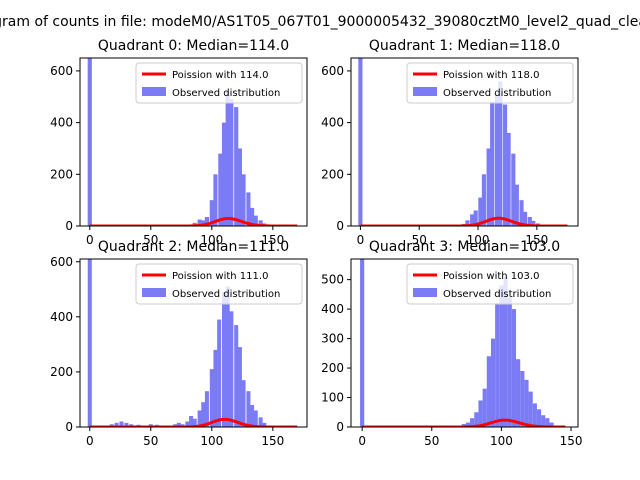 The image size is (640, 480). Describe the element at coordinates (464, 247) in the screenshot. I see `panel-title: Quadrant 3: Median=103.0` at that location.